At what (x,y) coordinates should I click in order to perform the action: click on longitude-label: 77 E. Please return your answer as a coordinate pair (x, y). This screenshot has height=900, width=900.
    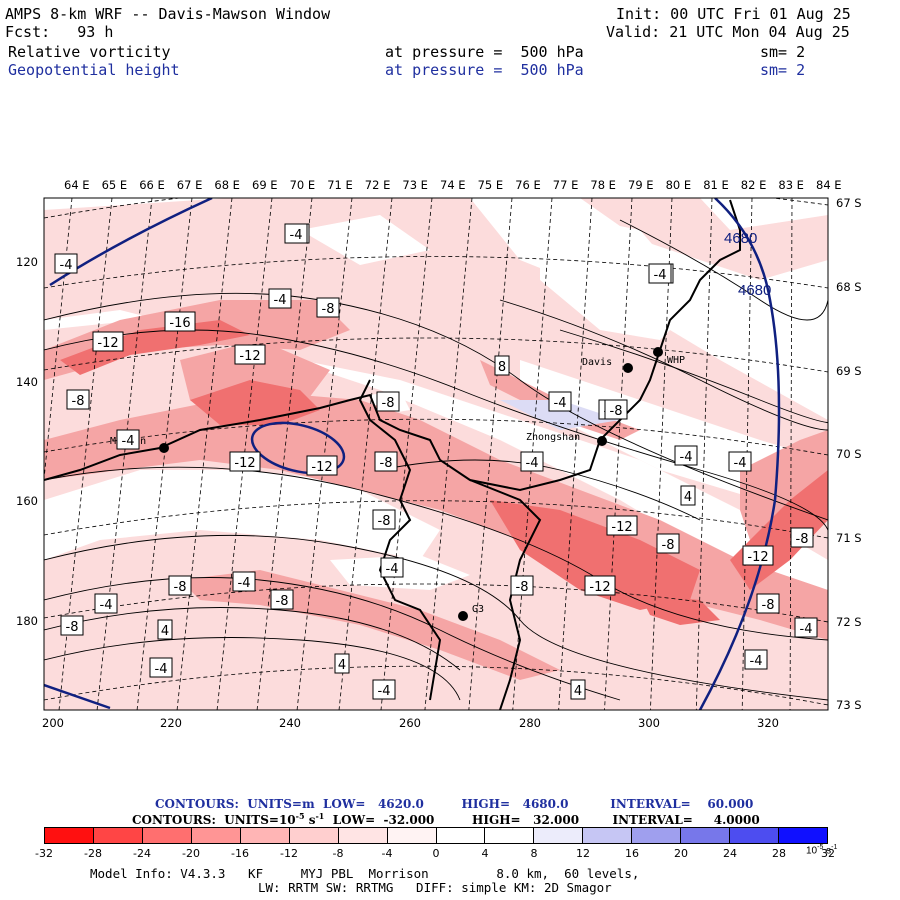
    Looking at the image, I should click on (566, 185).